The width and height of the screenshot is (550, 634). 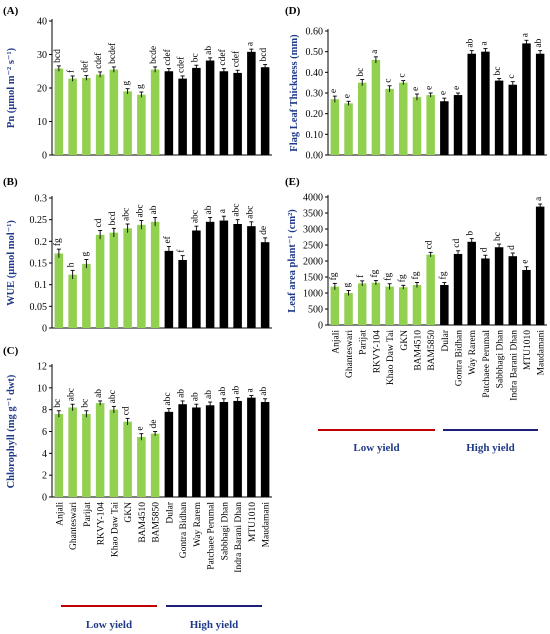 What do you see at coordinates (490, 448) in the screenshot?
I see `high-yield-label: High yield` at bounding box center [490, 448].